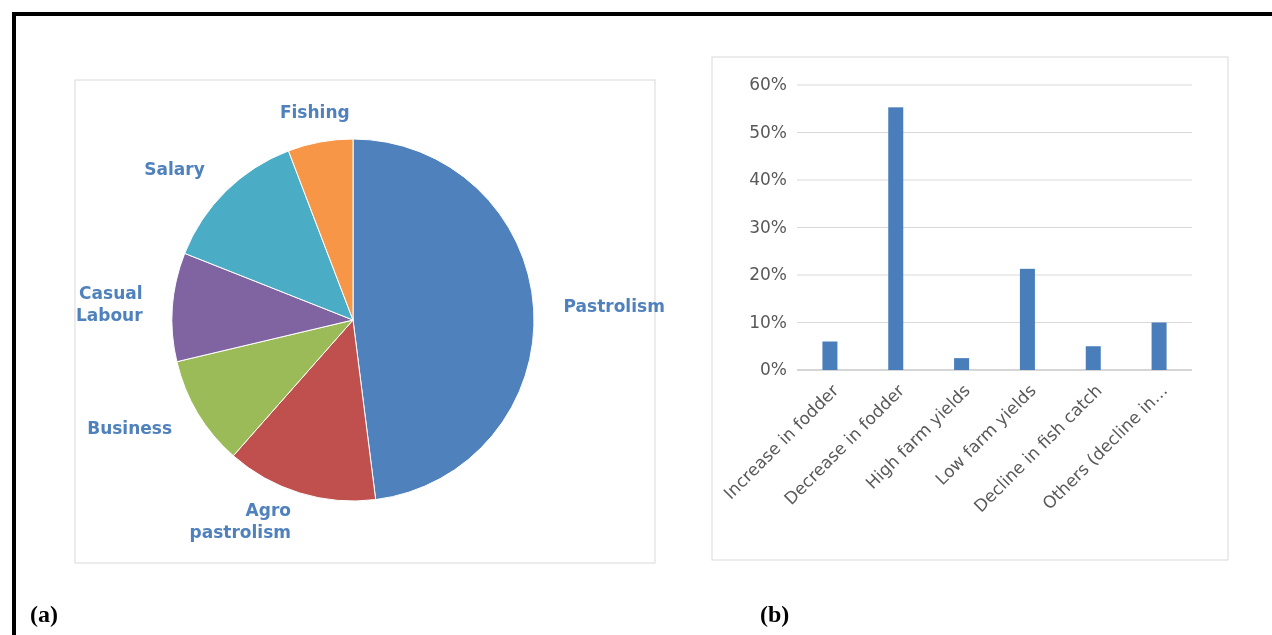  Describe the element at coordinates (768, 84) in the screenshot. I see `y-tick-label: 60%` at that location.